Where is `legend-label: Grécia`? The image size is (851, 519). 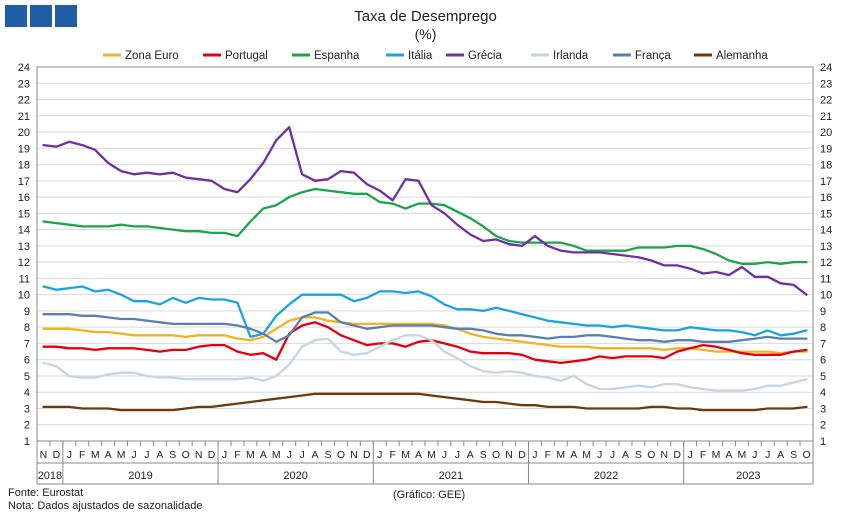 legend-label: Grécia is located at coordinates (485, 56).